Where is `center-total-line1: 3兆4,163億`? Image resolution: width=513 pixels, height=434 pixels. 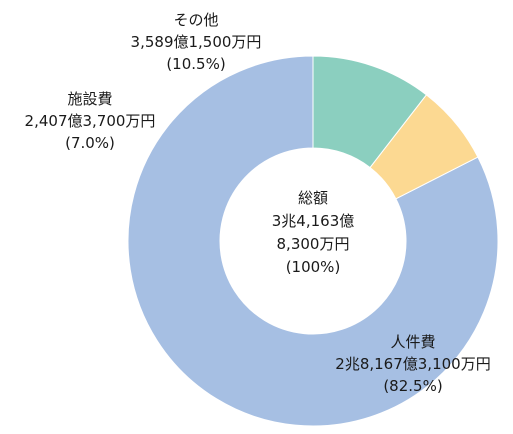 center-total-line1: 3兆4,163億 is located at coordinates (313, 221).